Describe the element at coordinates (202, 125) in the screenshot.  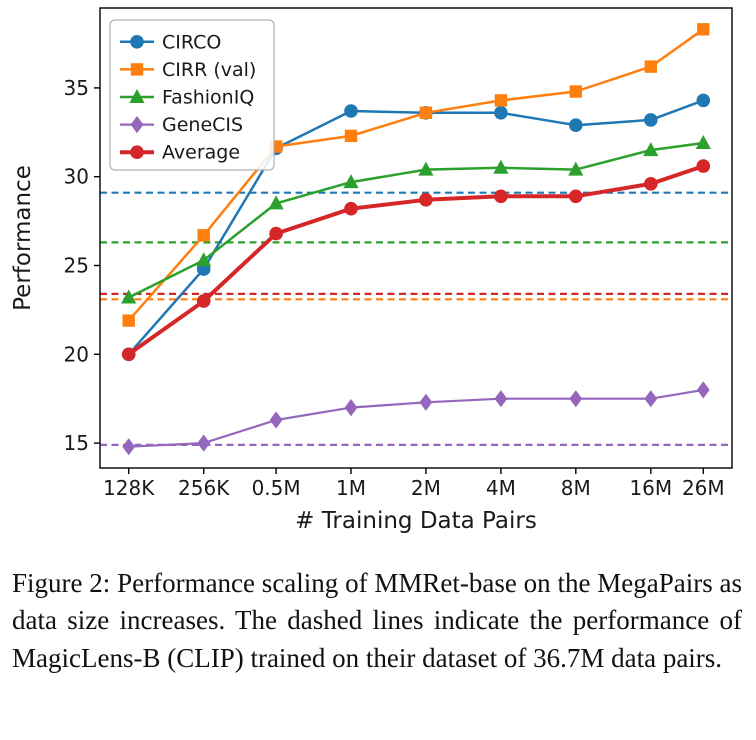
I see `legend-label: GeneCIS` at that location.